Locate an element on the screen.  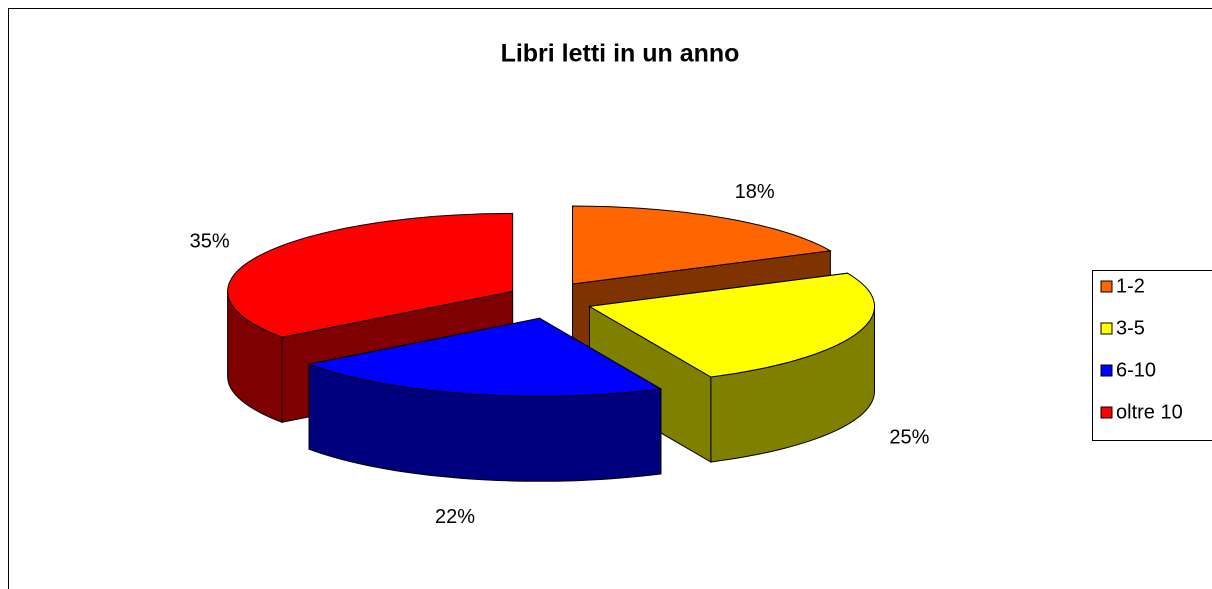
data-label: 22% is located at coordinates (455, 517).